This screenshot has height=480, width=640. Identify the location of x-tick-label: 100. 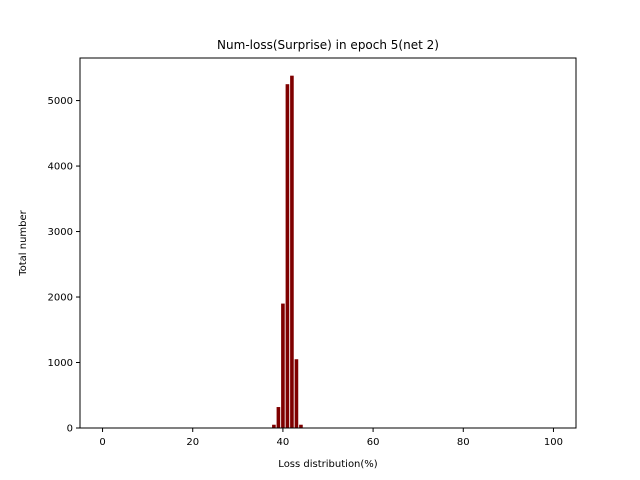
(553, 442).